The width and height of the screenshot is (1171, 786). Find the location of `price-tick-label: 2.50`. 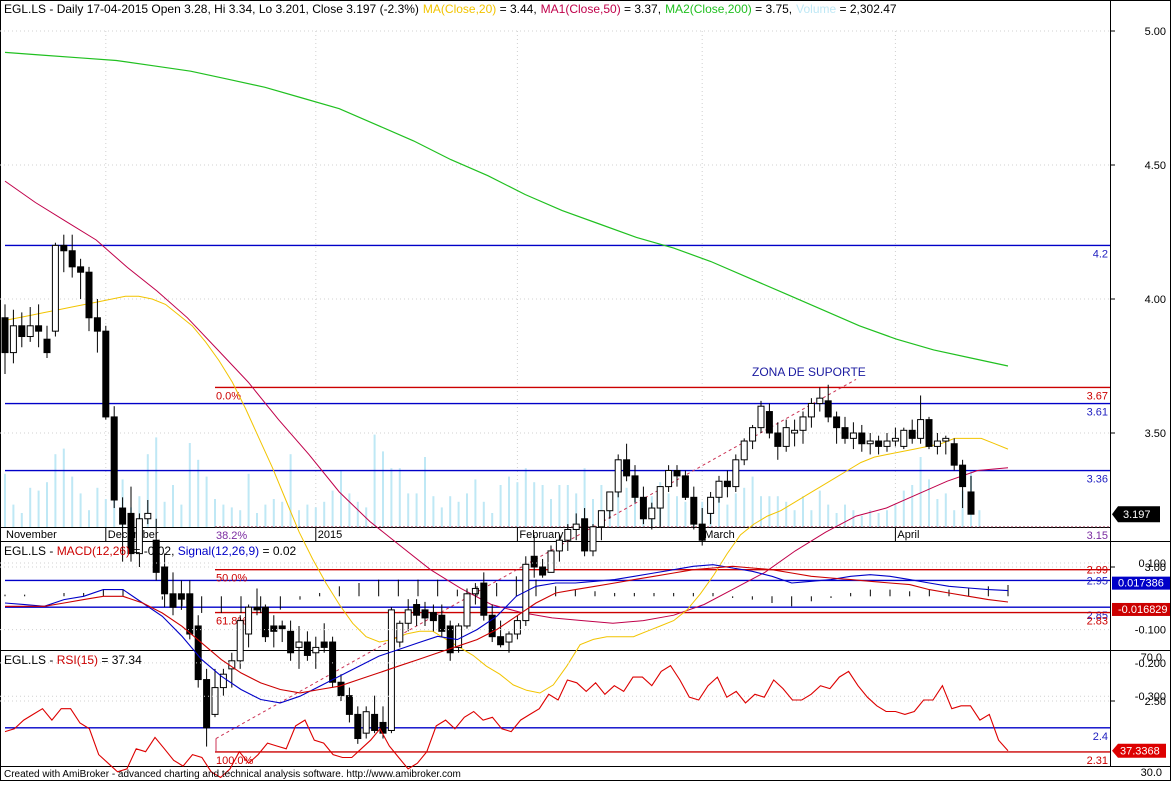

price-tick-label: 2.50 is located at coordinates (1155, 702).